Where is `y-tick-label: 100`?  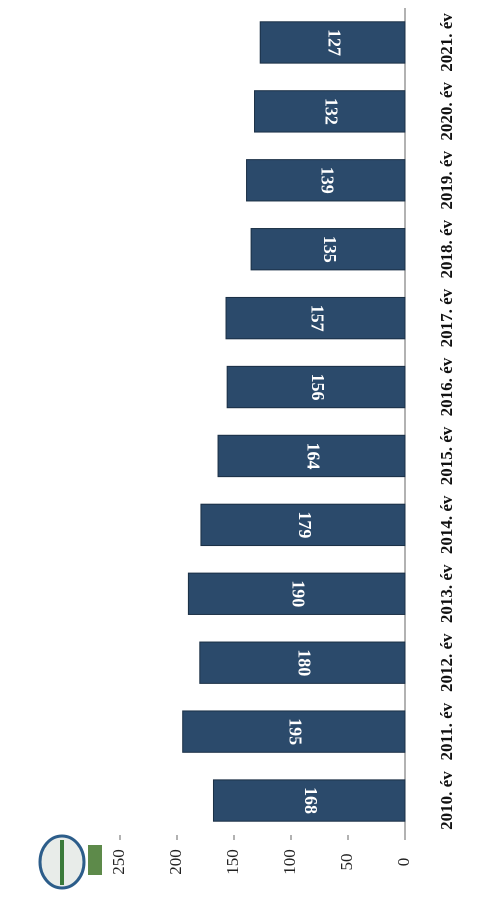
y-tick-label: 100 is located at coordinates (289, 862).